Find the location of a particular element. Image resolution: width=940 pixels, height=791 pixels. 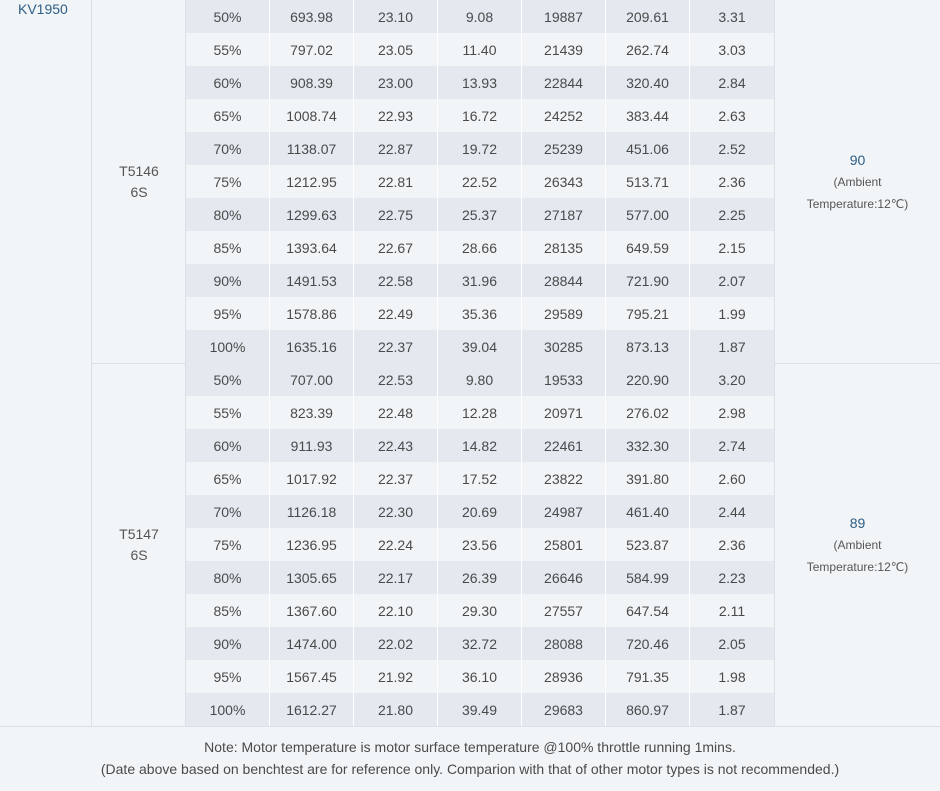

table-cell: 22.87 is located at coordinates (396, 148).